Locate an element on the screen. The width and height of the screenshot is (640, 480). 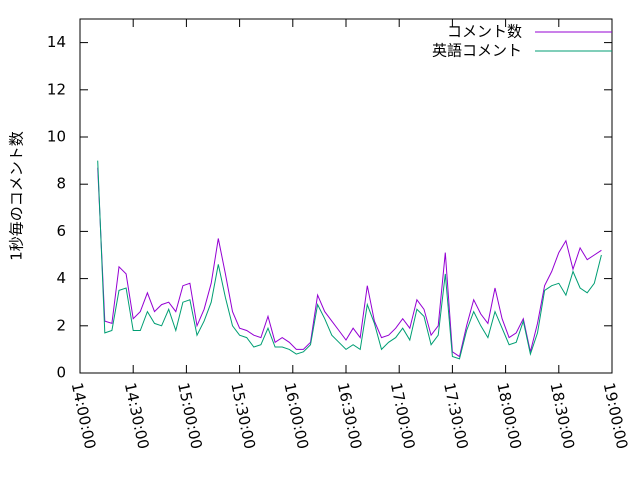
x-tick-label: 15:30:00 is located at coordinates (243, 416).